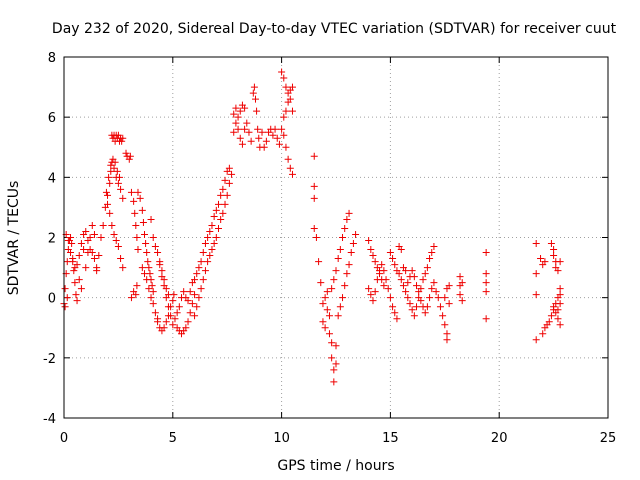 The width and height of the screenshot is (640, 480). Describe the element at coordinates (52, 58) in the screenshot. I see `y-tick-label: 8` at that location.